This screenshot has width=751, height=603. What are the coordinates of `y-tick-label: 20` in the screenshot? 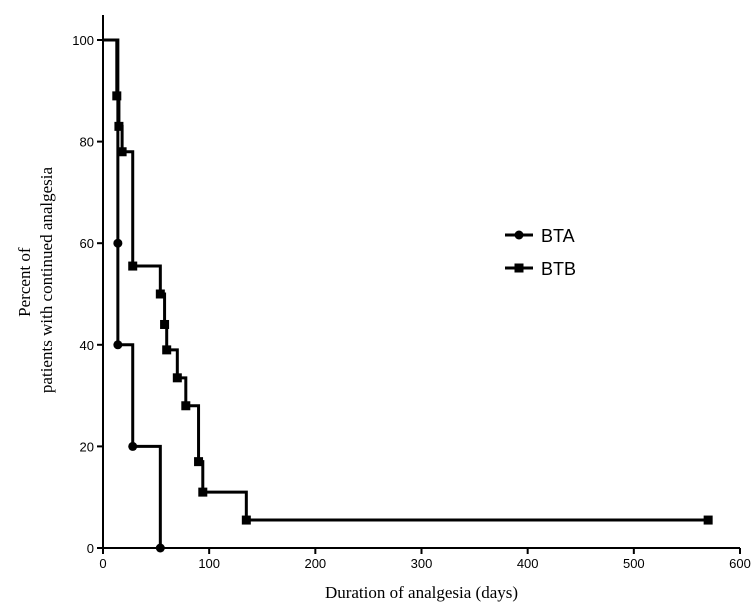 It's located at (87, 446).